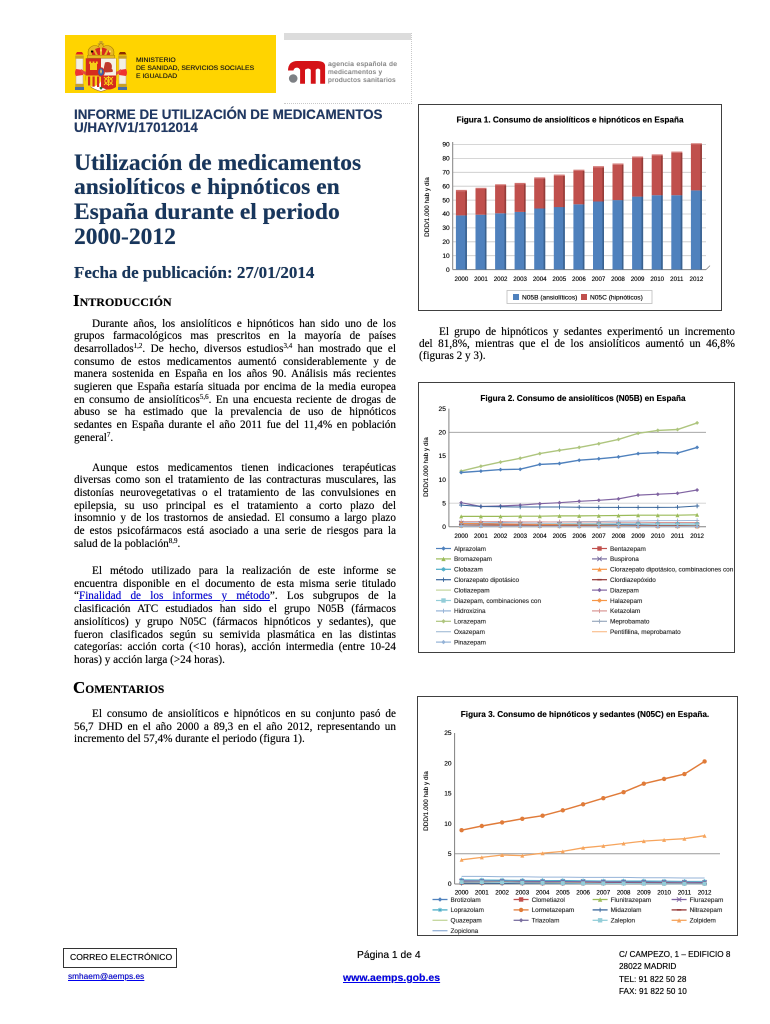 The image size is (770, 1024). Describe the element at coordinates (626, 601) in the screenshot. I see `svg-text: Halazepam` at that location.